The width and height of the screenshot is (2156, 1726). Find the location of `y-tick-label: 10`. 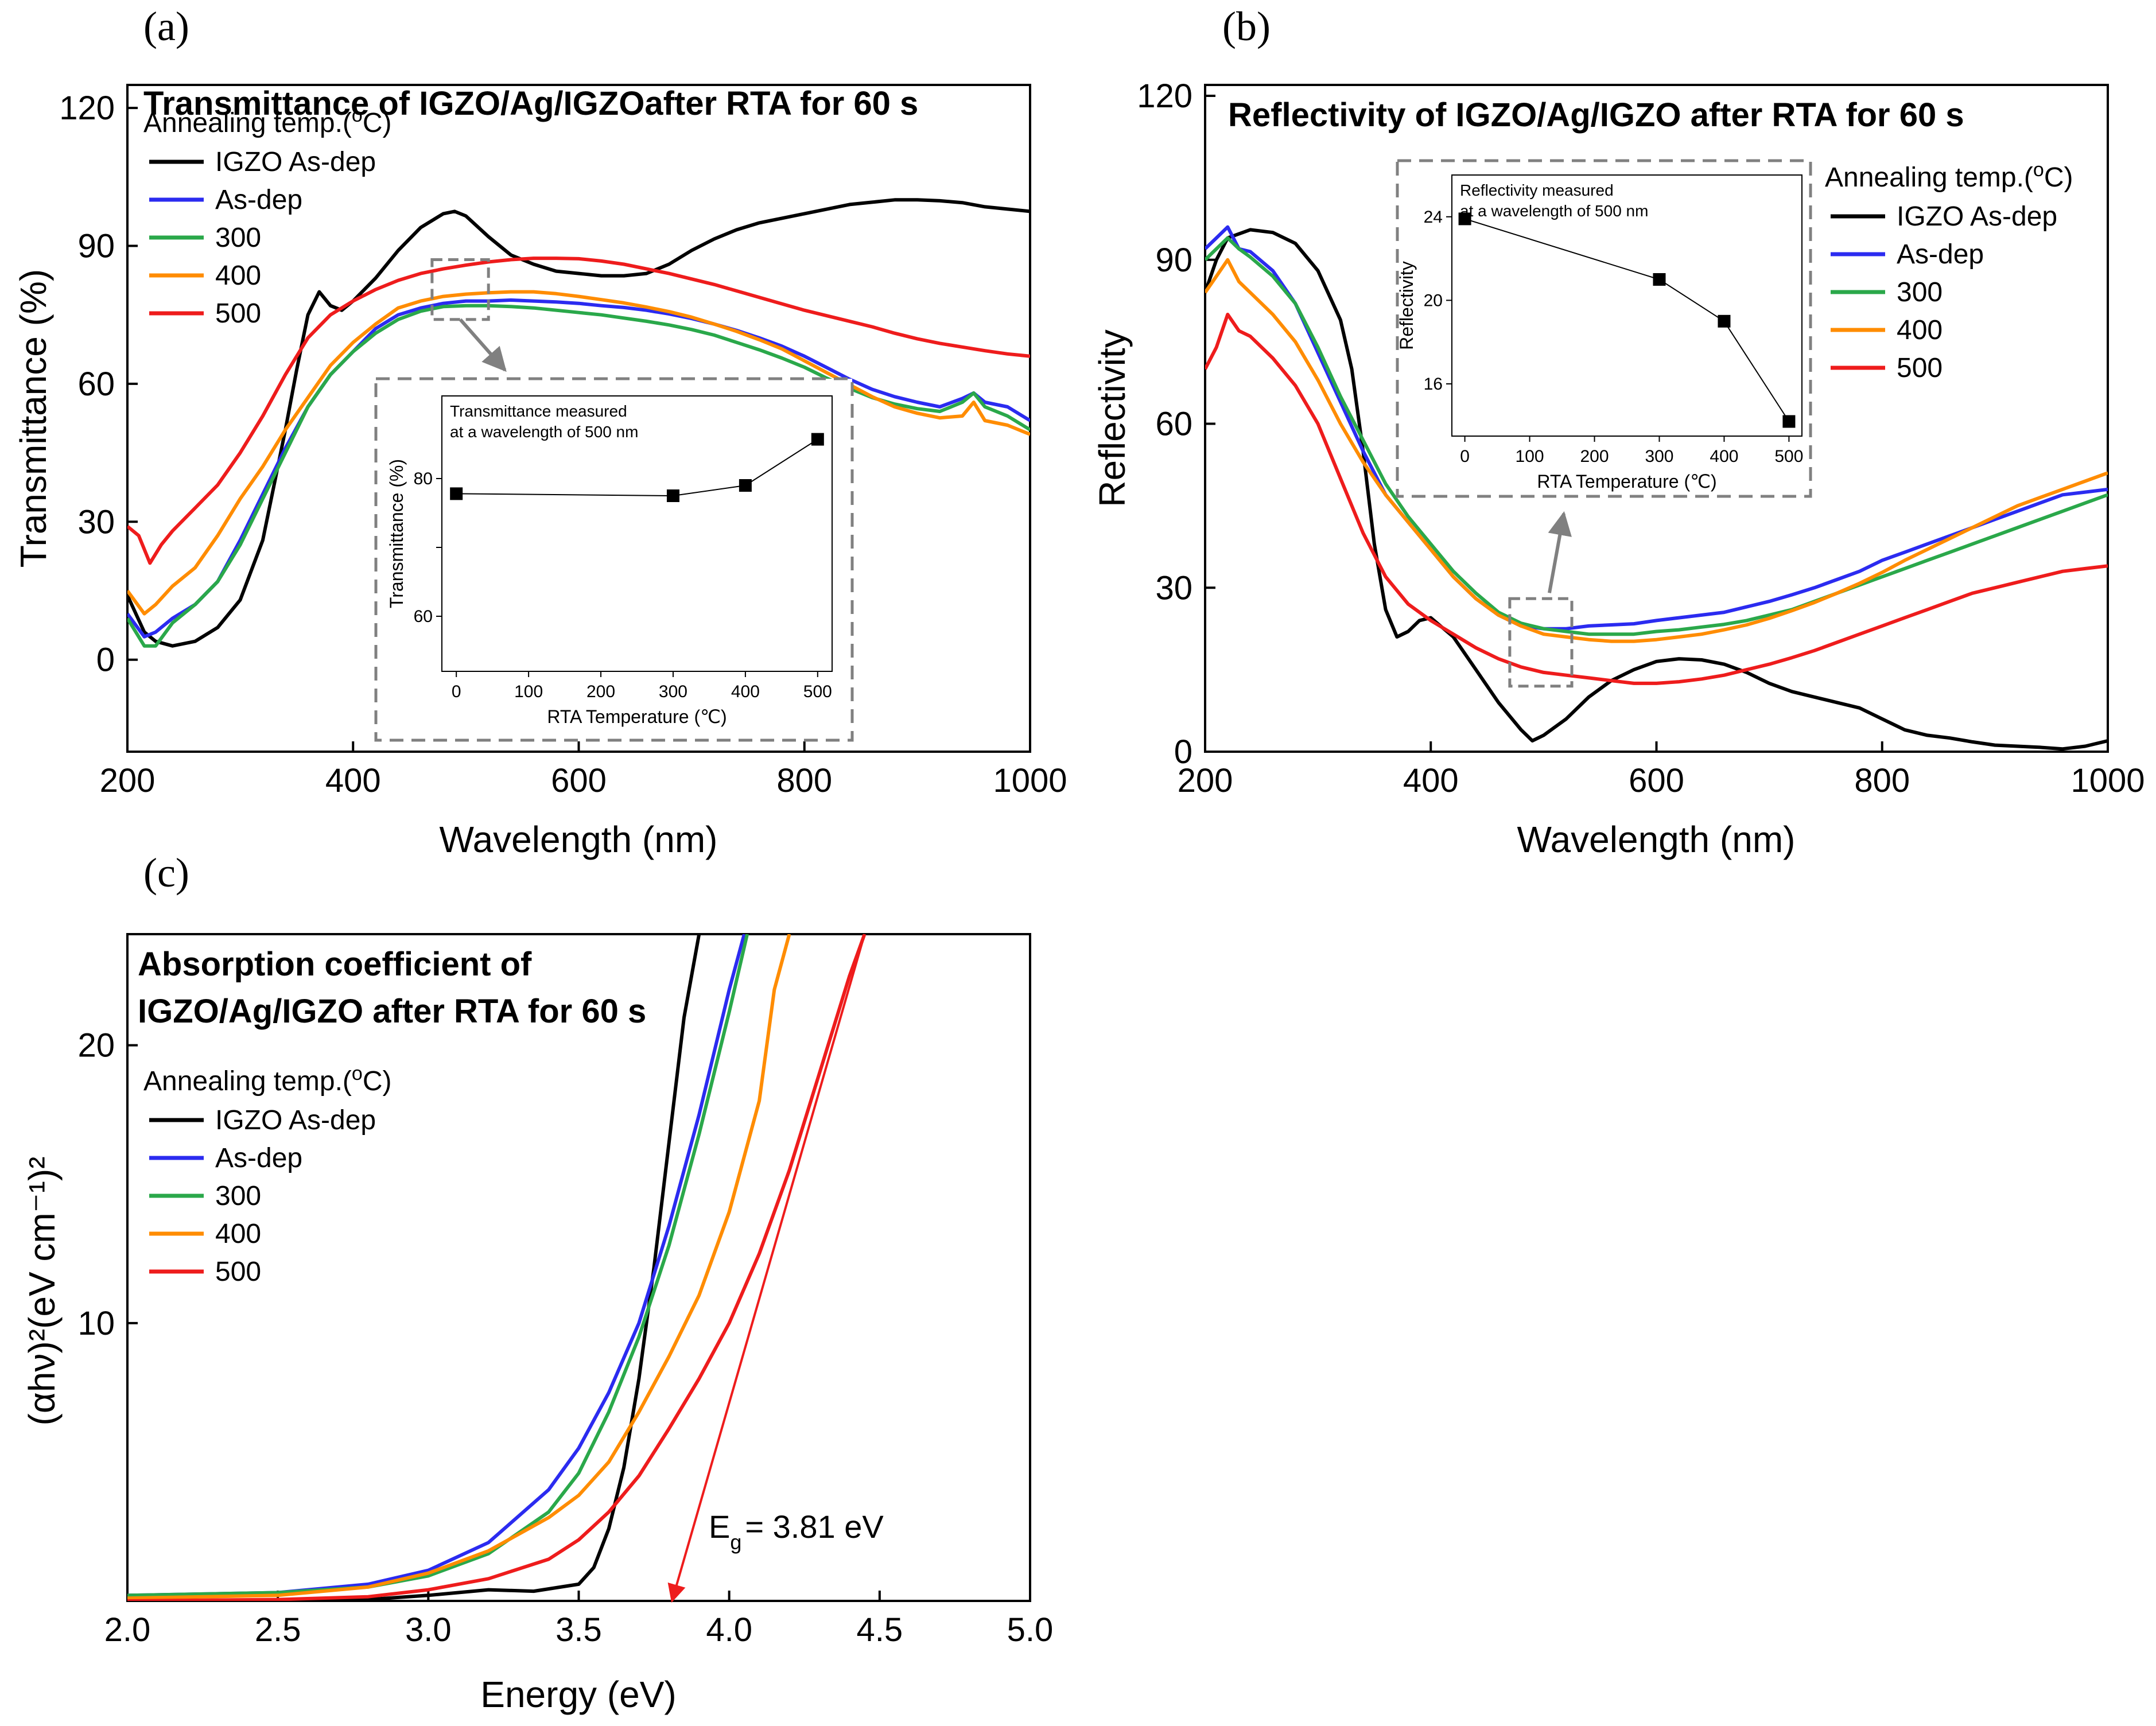

y-tick-label: 10 is located at coordinates (96, 1323).